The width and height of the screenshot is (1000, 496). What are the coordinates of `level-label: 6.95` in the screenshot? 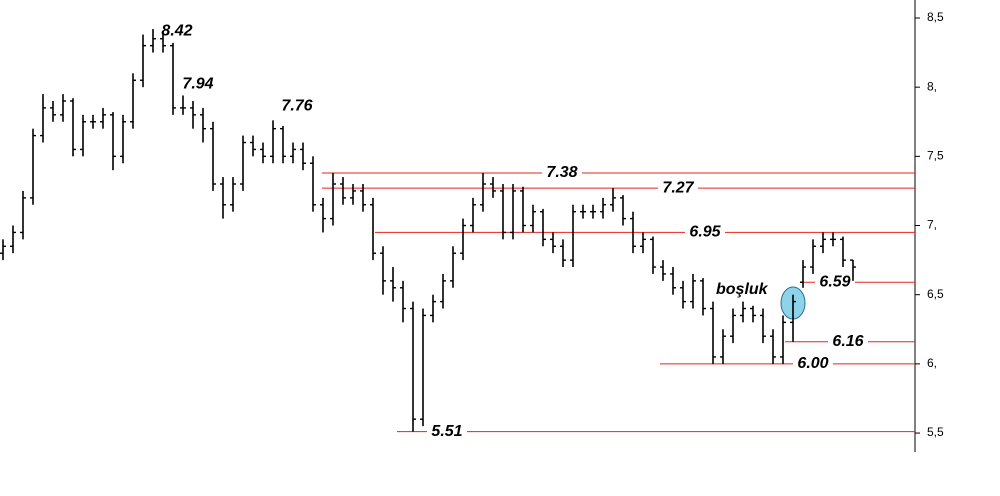 It's located at (705, 232).